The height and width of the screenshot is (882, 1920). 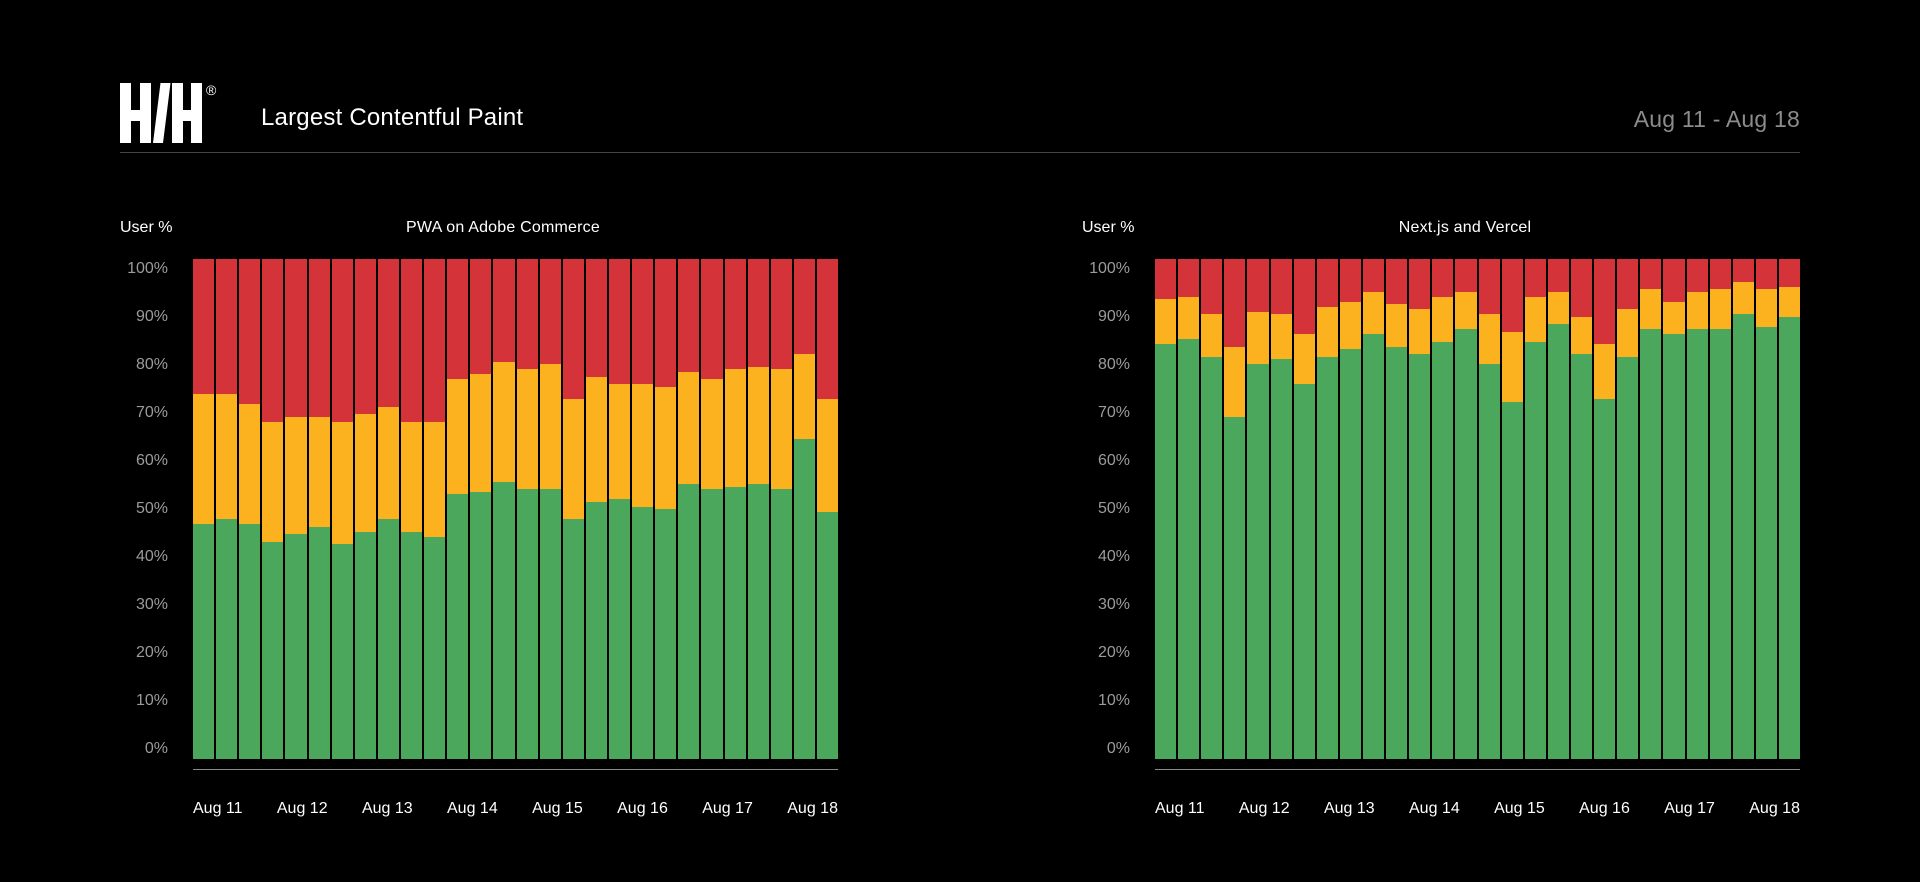 I want to click on x-axis-tick-label: Aug 13, so click(x=1349, y=808).